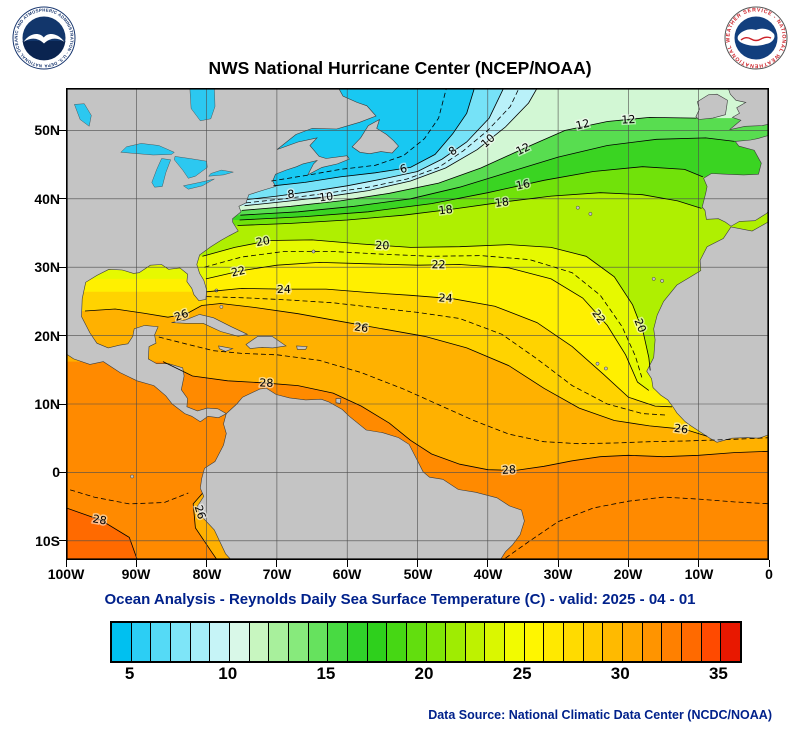  Describe the element at coordinates (438, 264) in the screenshot. I see `contour-label: 22` at that location.